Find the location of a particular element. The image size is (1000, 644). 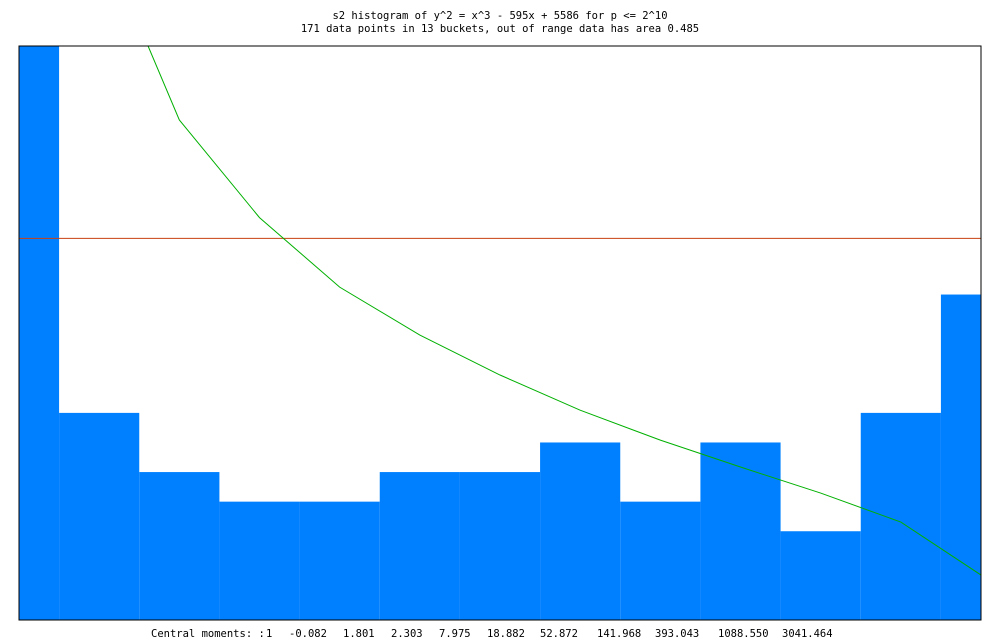

moment-value: 393.043 is located at coordinates (677, 634).